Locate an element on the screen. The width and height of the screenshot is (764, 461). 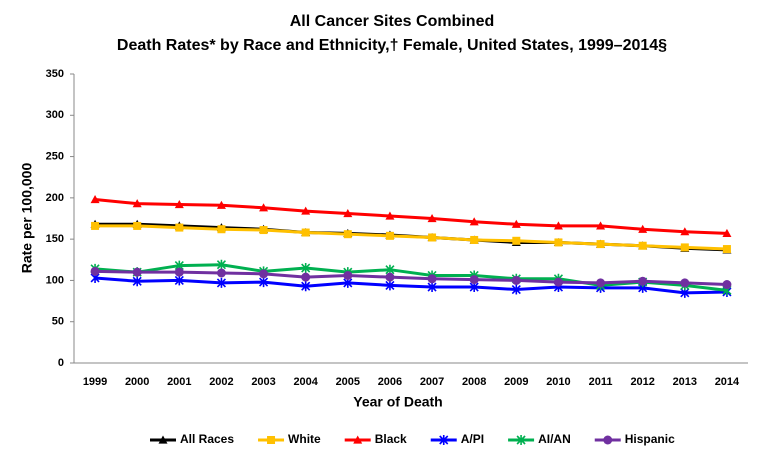
legend-item: Hispanic is located at coordinates (634, 439).